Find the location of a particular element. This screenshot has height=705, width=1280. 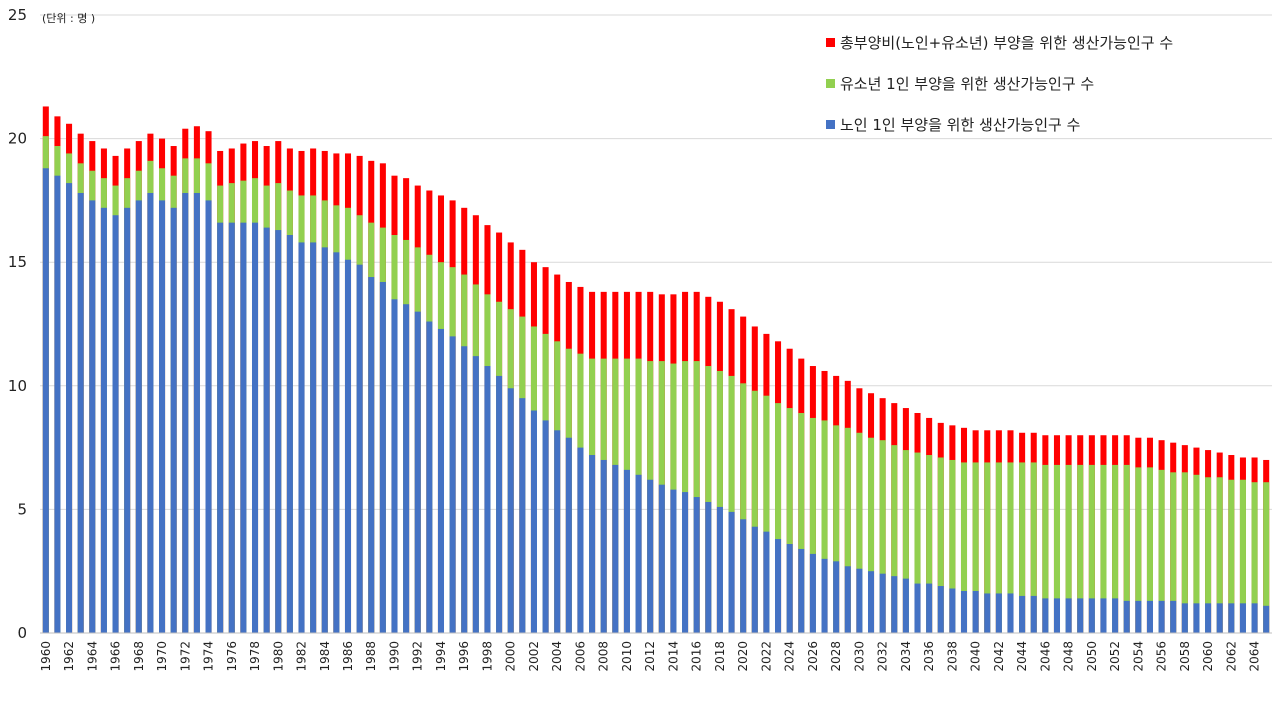

legend-swatch is located at coordinates (830, 124).